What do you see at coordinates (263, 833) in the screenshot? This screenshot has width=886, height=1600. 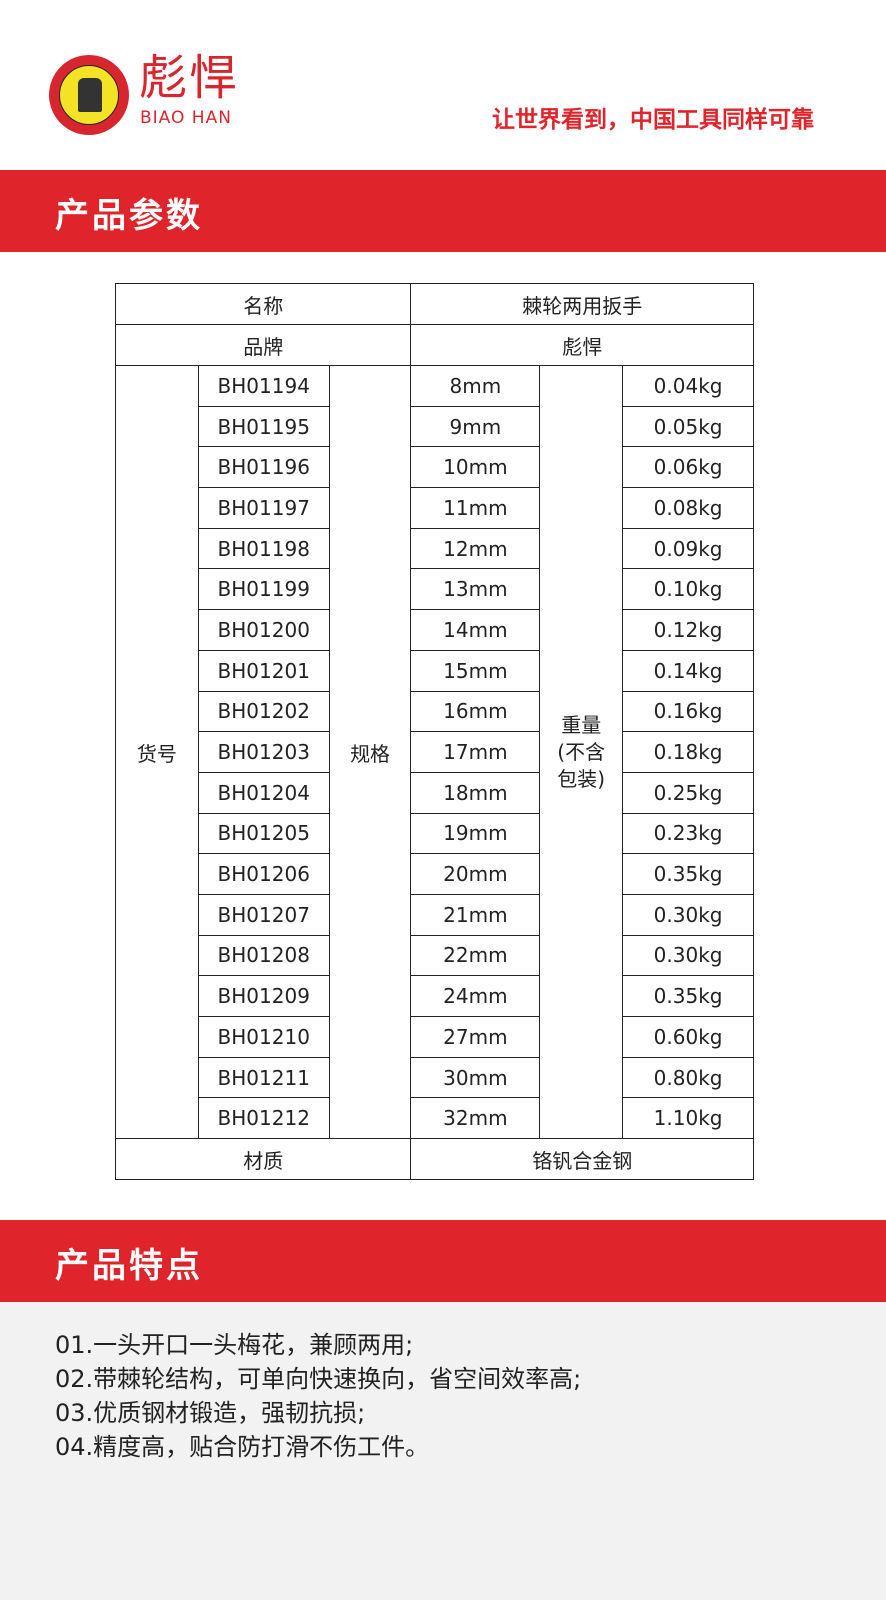 I see `model-cell: BH01205` at bounding box center [263, 833].